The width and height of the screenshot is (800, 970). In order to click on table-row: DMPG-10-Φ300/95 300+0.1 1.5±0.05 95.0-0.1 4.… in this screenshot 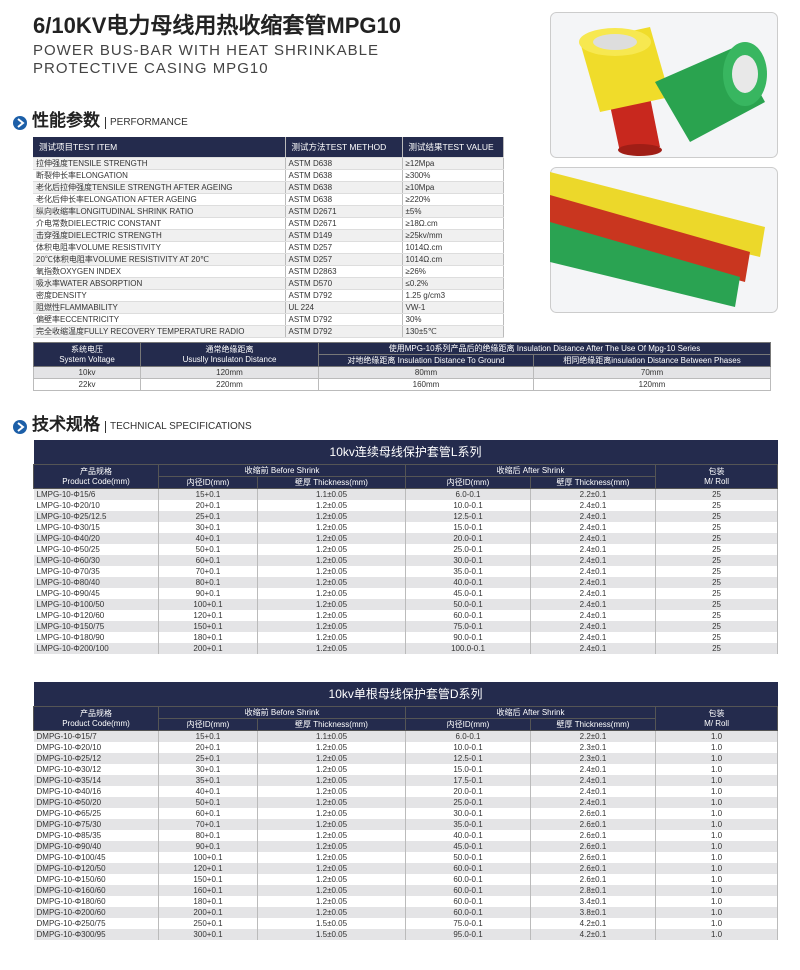, I will do `click(406, 934)`.